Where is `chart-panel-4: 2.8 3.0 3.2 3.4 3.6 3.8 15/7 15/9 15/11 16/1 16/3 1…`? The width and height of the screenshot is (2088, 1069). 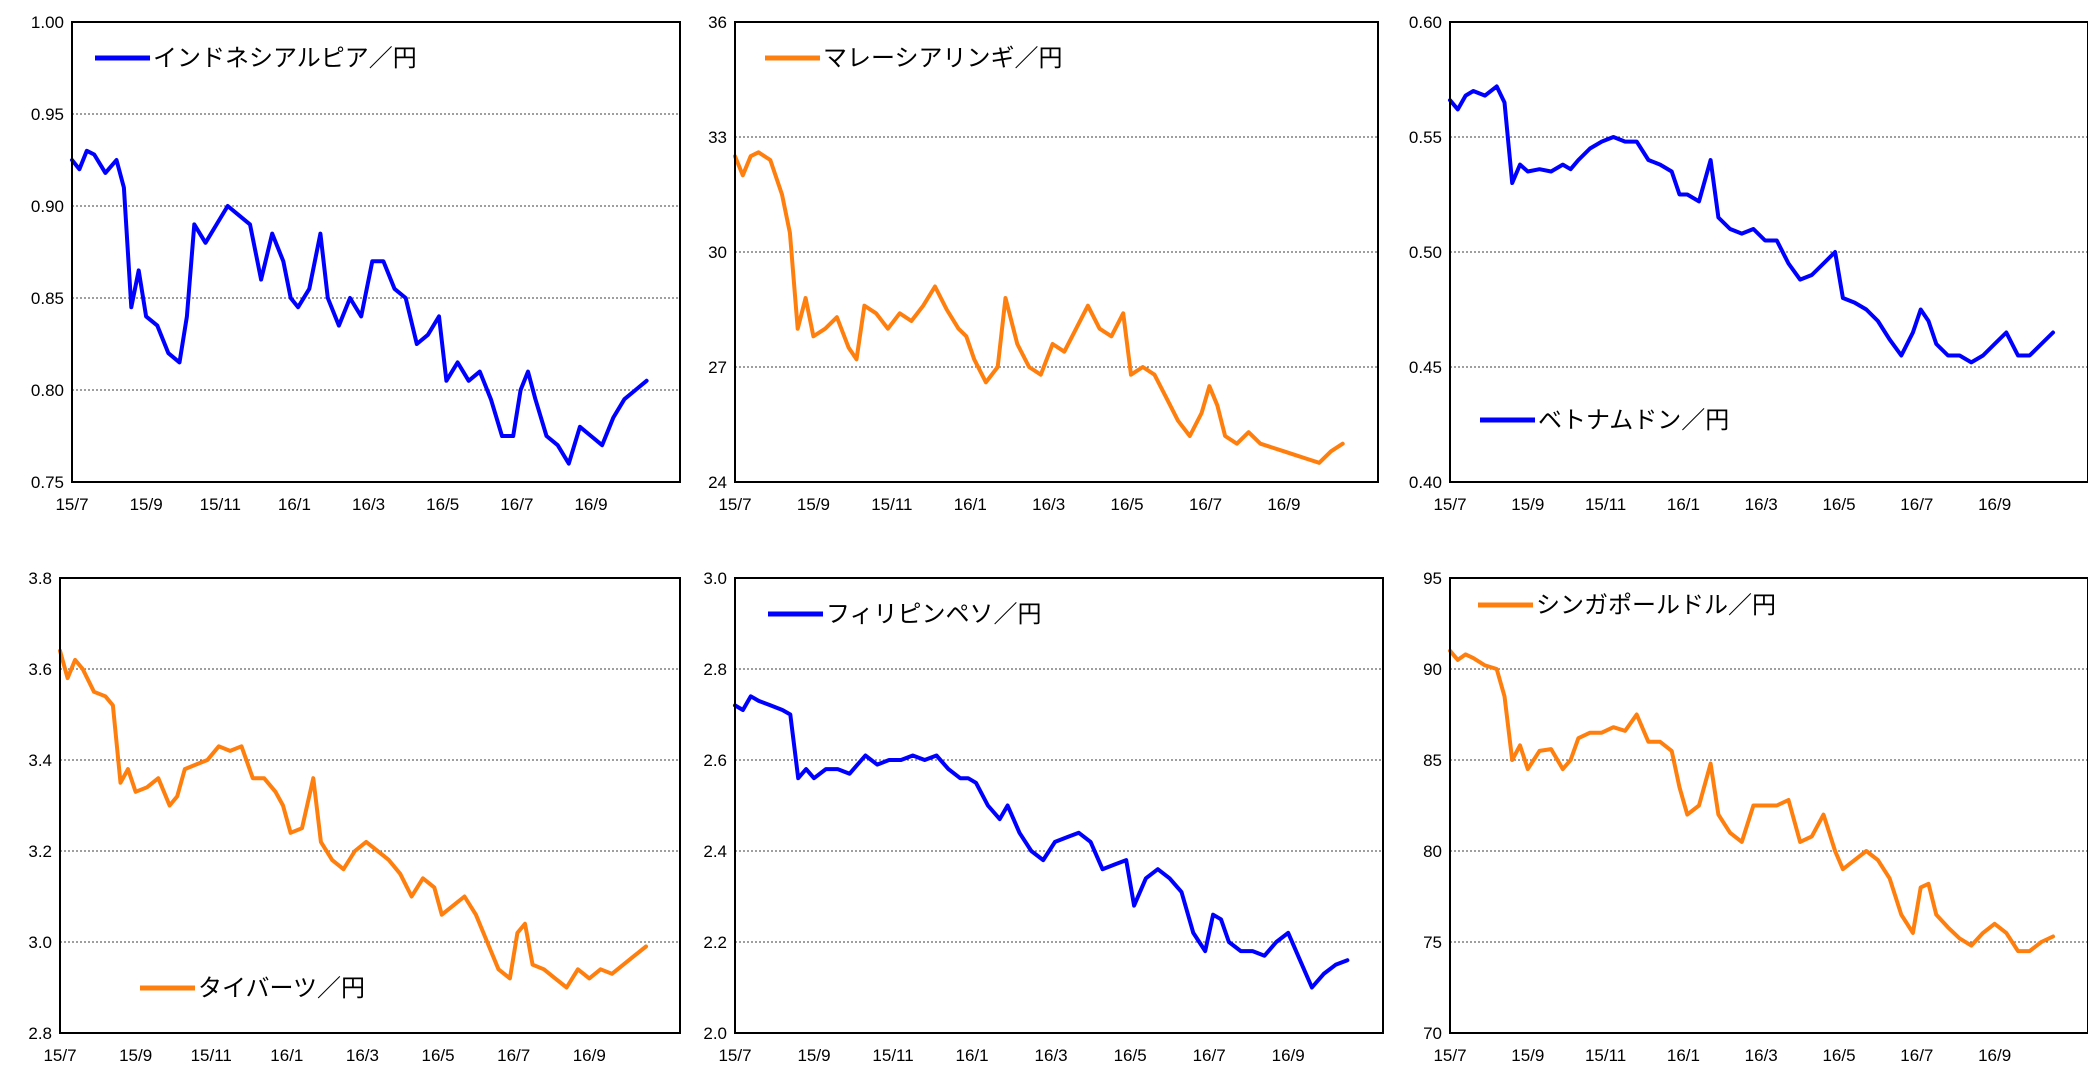 chart-panel-4: 2.8 3.0 3.2 3.4 3.6 3.8 15/7 15/9 15/11 16/1 16/3 1… is located at coordinates (354, 817).